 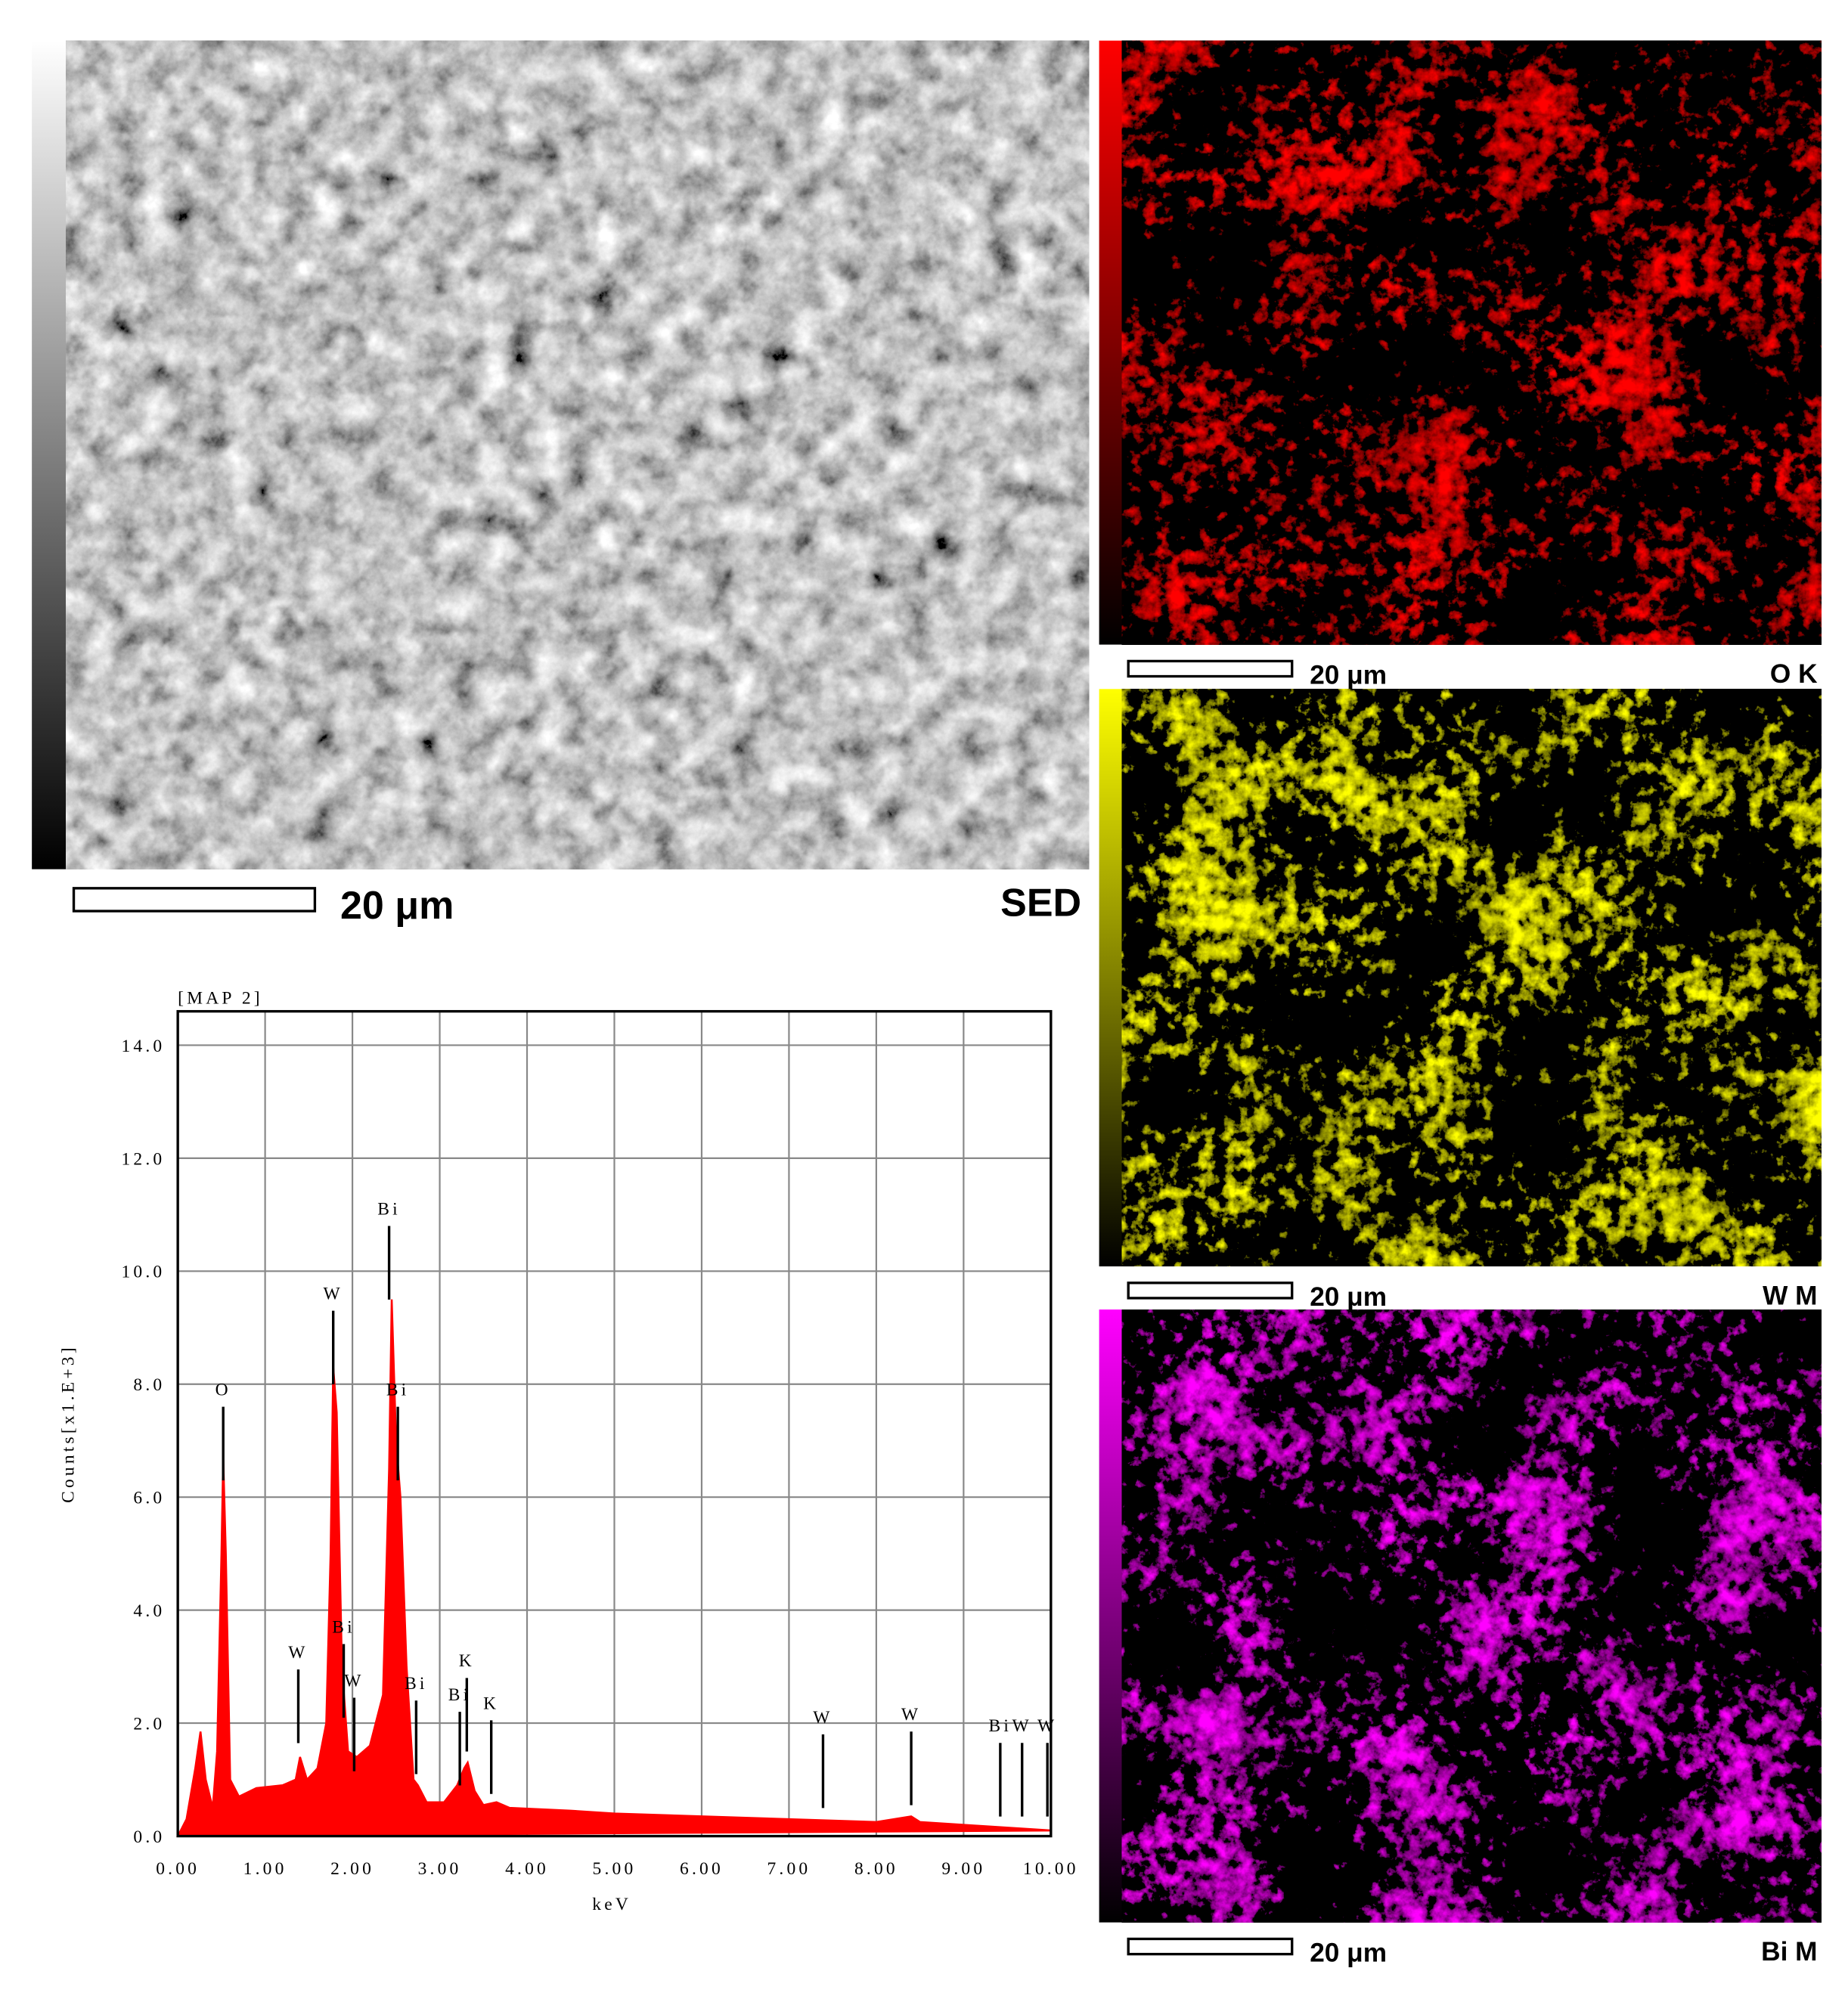 I want to click on x-tick-label: 10.00, so click(x=1051, y=1869).